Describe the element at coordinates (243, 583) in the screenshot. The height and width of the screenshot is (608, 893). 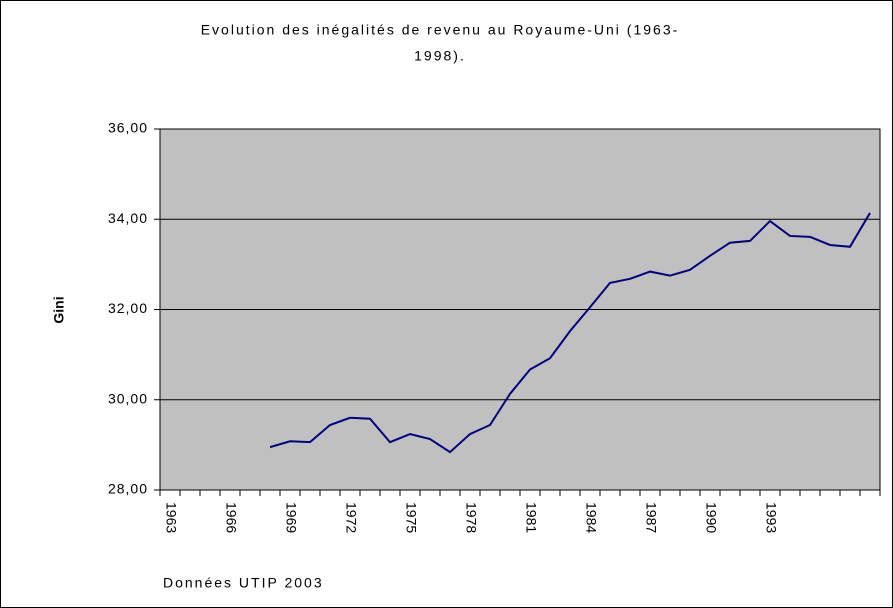
I see `source-note: Données UTIP 2003` at that location.